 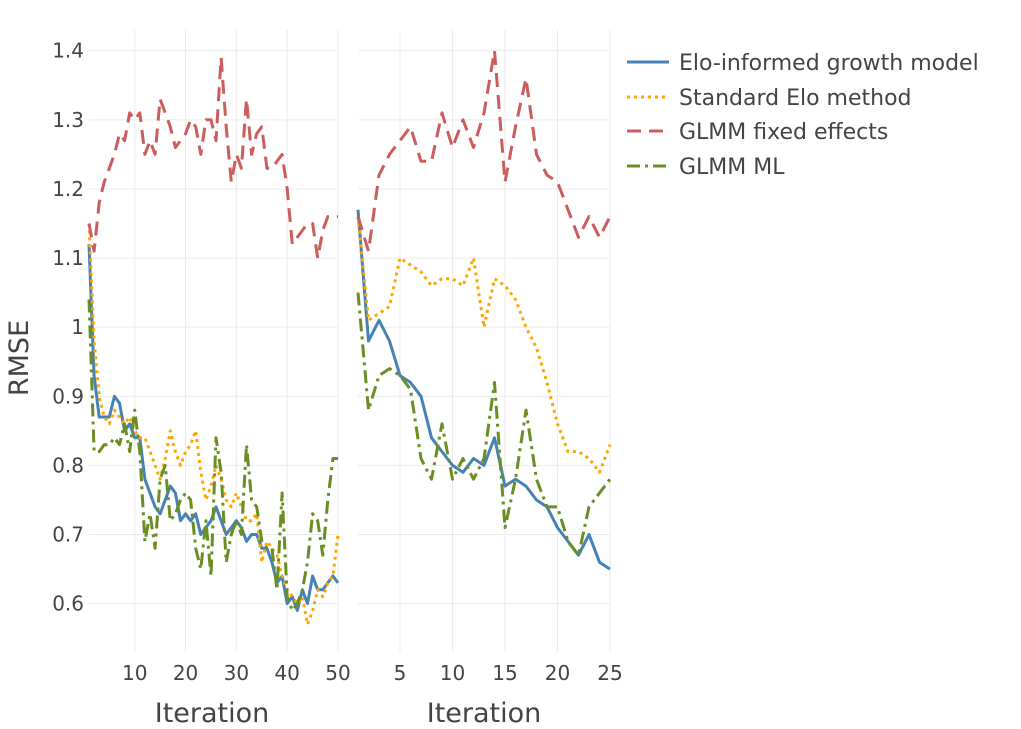 What do you see at coordinates (185, 673) in the screenshot?
I see `x-tick-label-left: 20` at bounding box center [185, 673].